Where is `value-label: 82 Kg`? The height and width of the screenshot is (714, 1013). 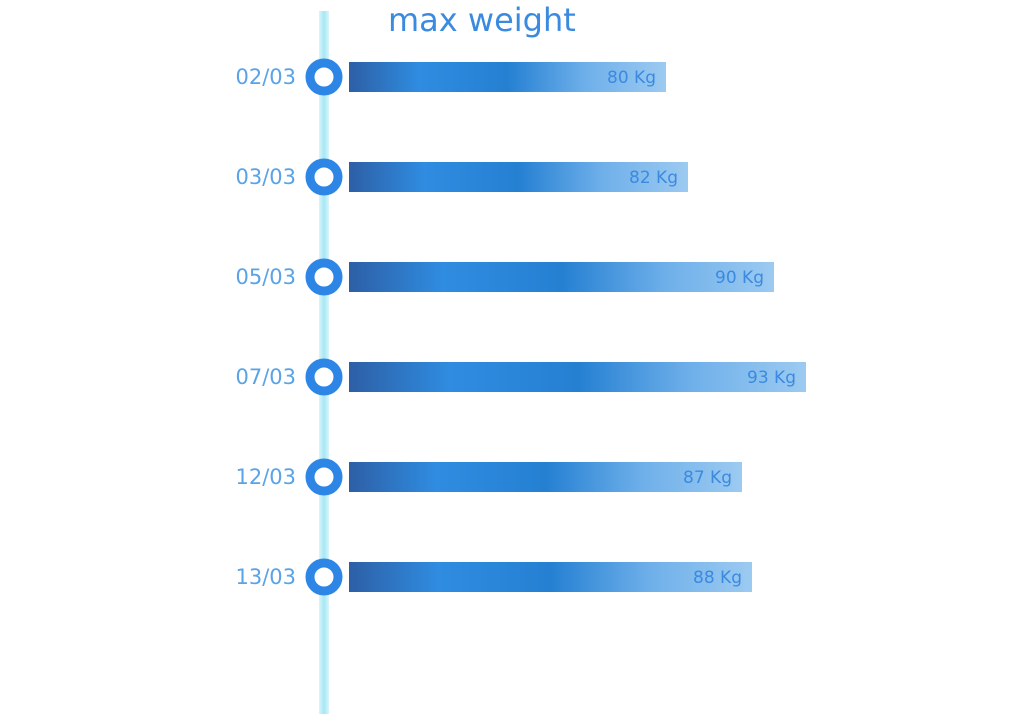 value-label: 82 Kg is located at coordinates (653, 178).